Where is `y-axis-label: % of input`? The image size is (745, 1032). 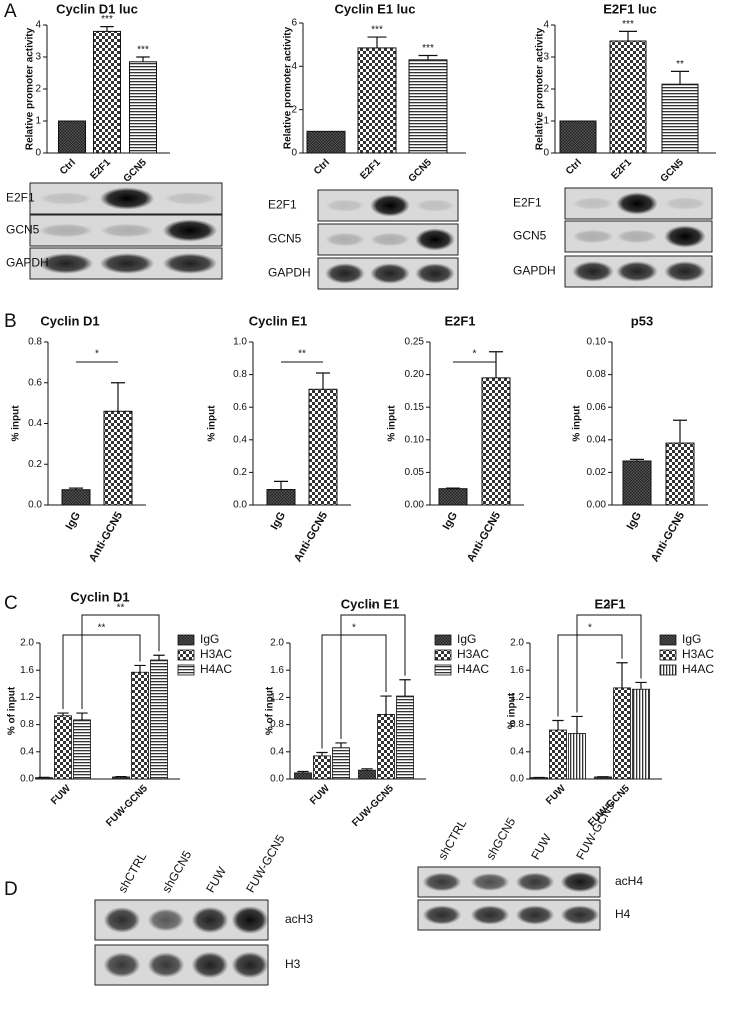
y-axis-label: % of input is located at coordinates (12, 710).